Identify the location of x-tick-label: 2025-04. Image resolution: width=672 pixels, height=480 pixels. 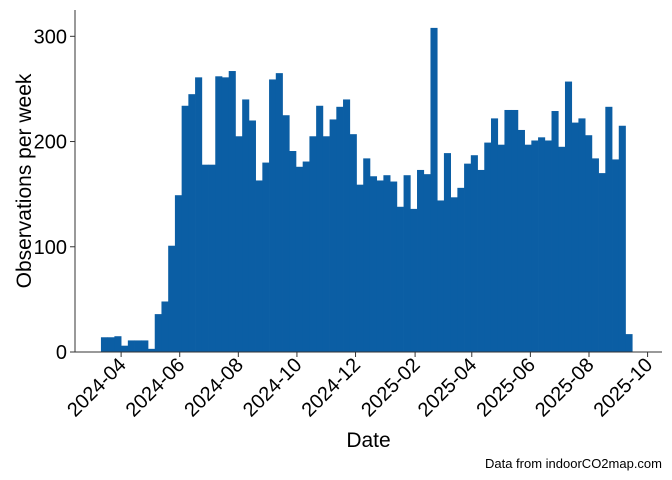
(447, 387).